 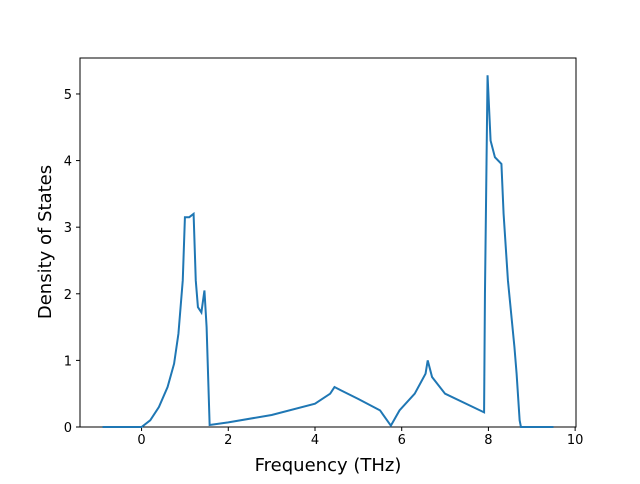 What do you see at coordinates (68, 95) in the screenshot?
I see `y-tick-label: 5` at bounding box center [68, 95].